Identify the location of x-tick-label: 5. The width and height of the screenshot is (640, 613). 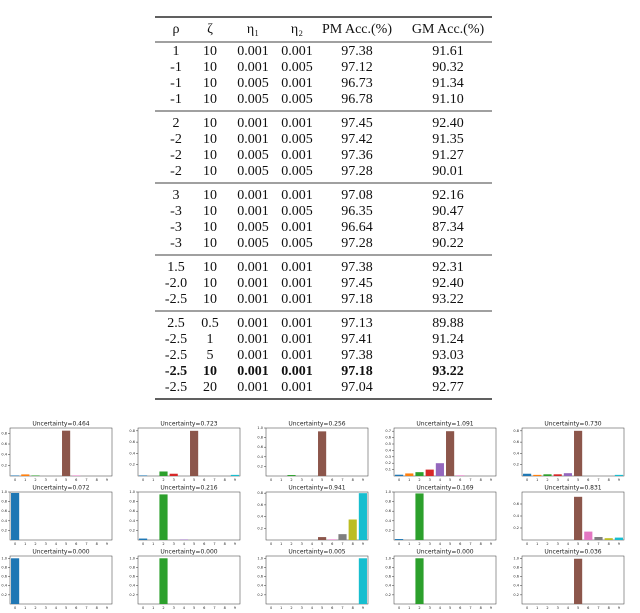
(578, 608).